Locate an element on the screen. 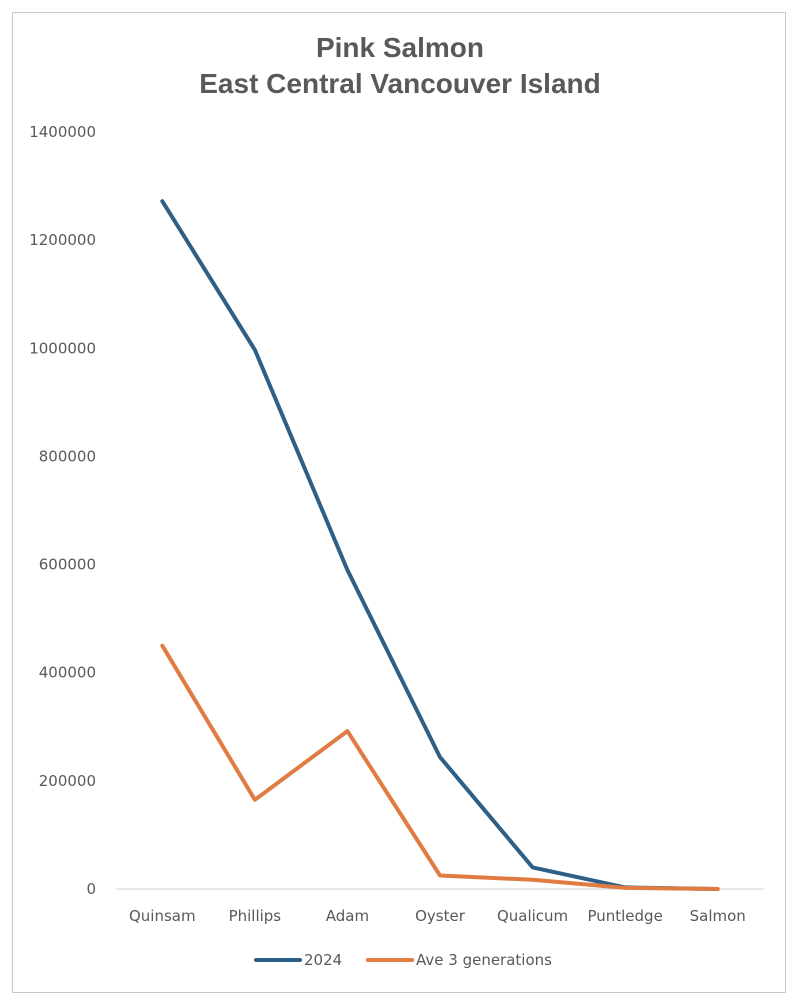 The height and width of the screenshot is (1007, 800). y-tick-label: 1200000 is located at coordinates (62, 240).